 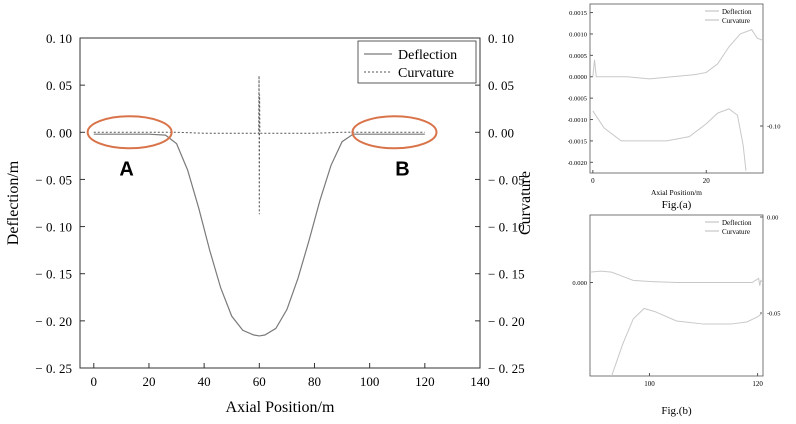 What do you see at coordinates (578, 77) in the screenshot?
I see `inset-y-tick-label: 0.0000` at bounding box center [578, 77].